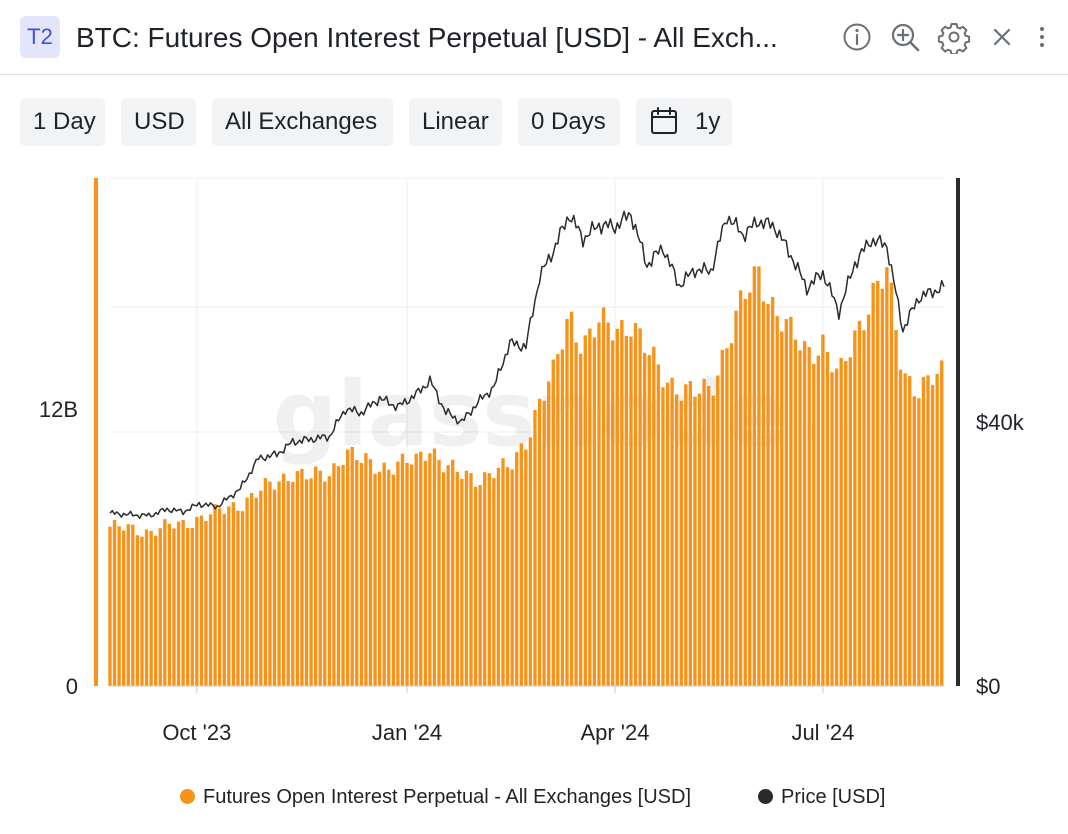 This screenshot has height=834, width=1068. I want to click on zoom-in-icon, so click(905, 37).